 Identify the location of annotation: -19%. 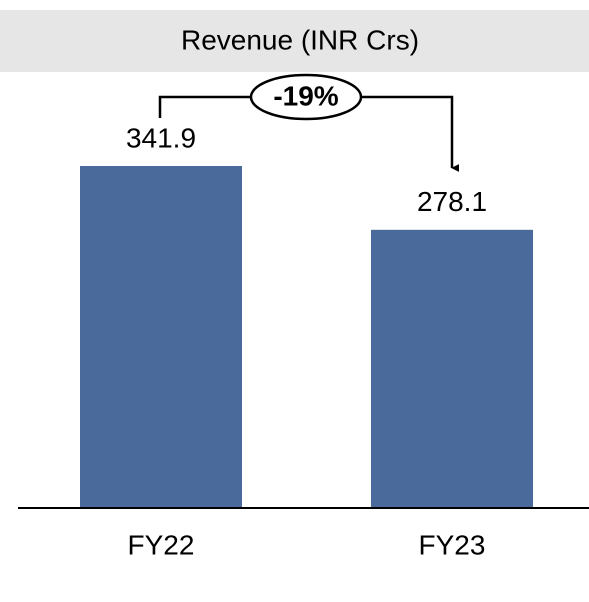
(305, 95).